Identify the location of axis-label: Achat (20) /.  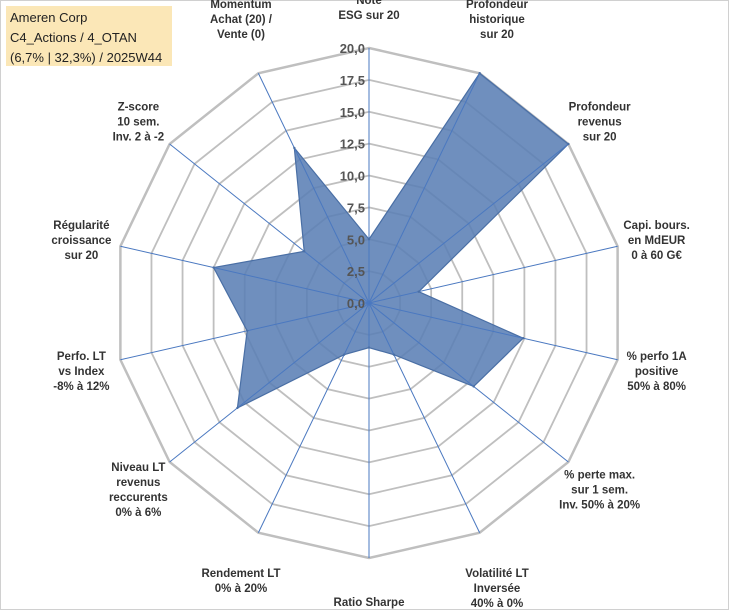
(241, 20).